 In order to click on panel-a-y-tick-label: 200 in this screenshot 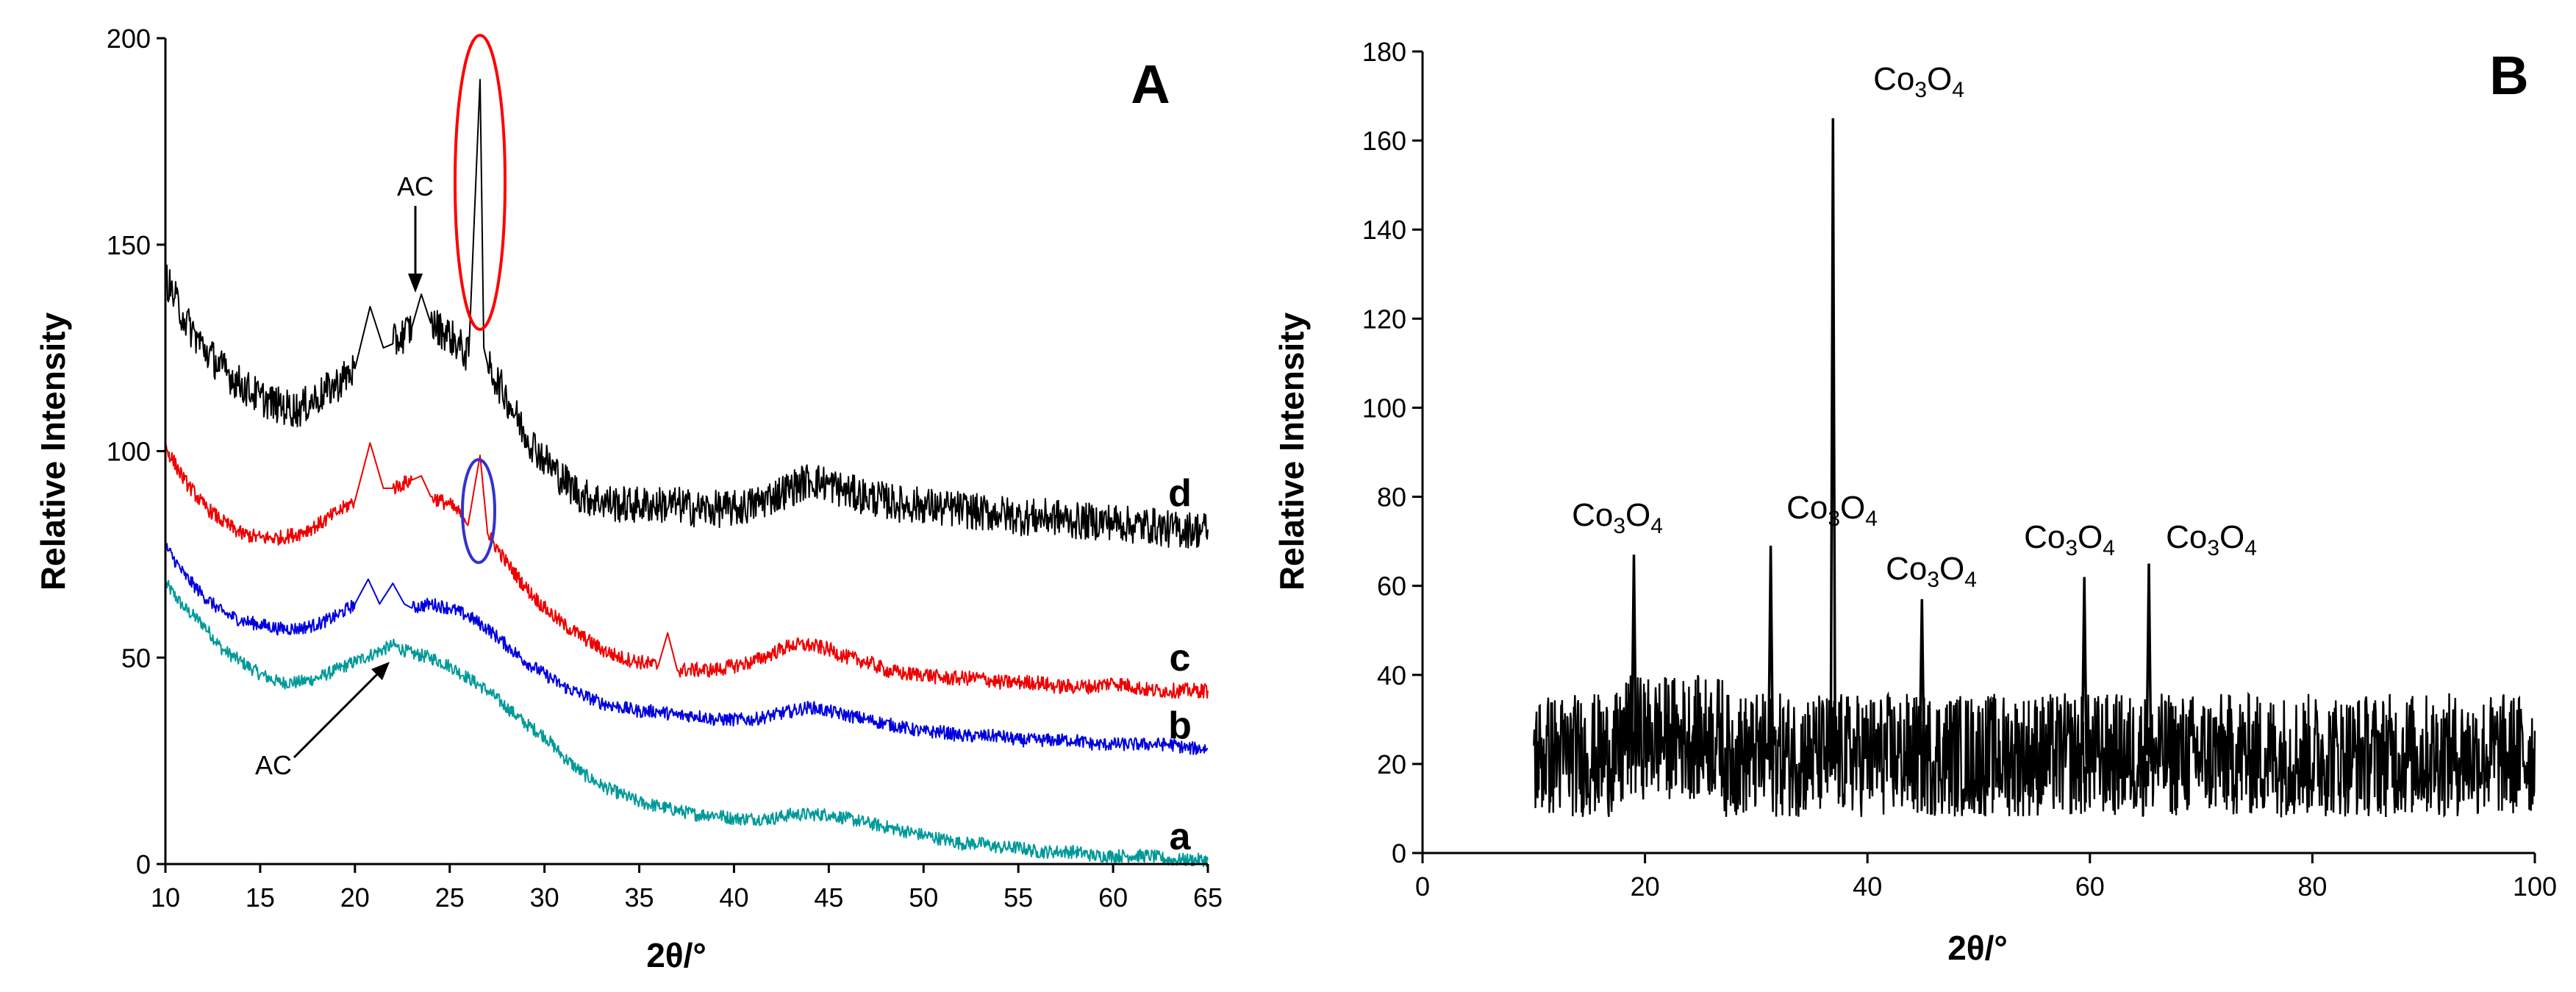, I will do `click(129, 39)`.